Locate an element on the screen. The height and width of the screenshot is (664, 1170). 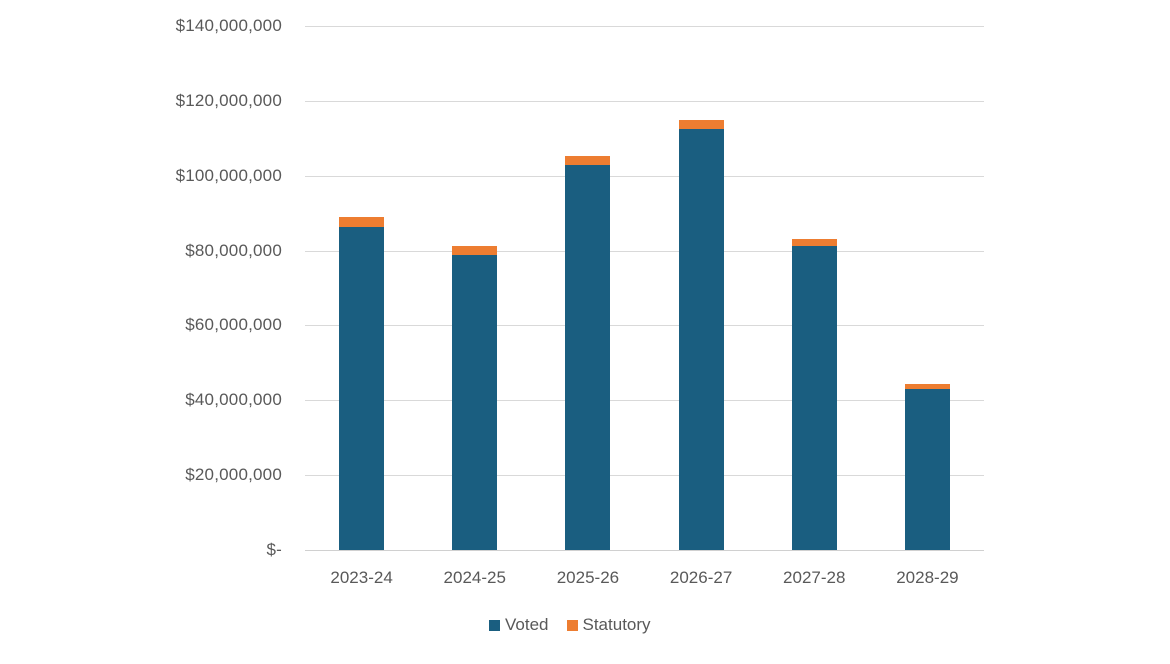
statutory-swatch-icon is located at coordinates (572, 625).